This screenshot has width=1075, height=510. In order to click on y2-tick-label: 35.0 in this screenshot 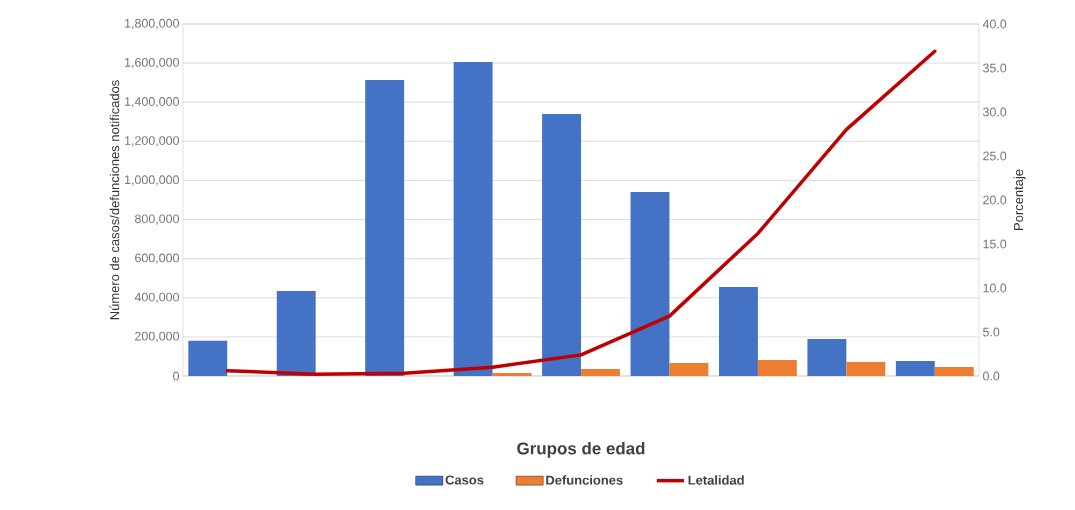, I will do `click(995, 68)`.